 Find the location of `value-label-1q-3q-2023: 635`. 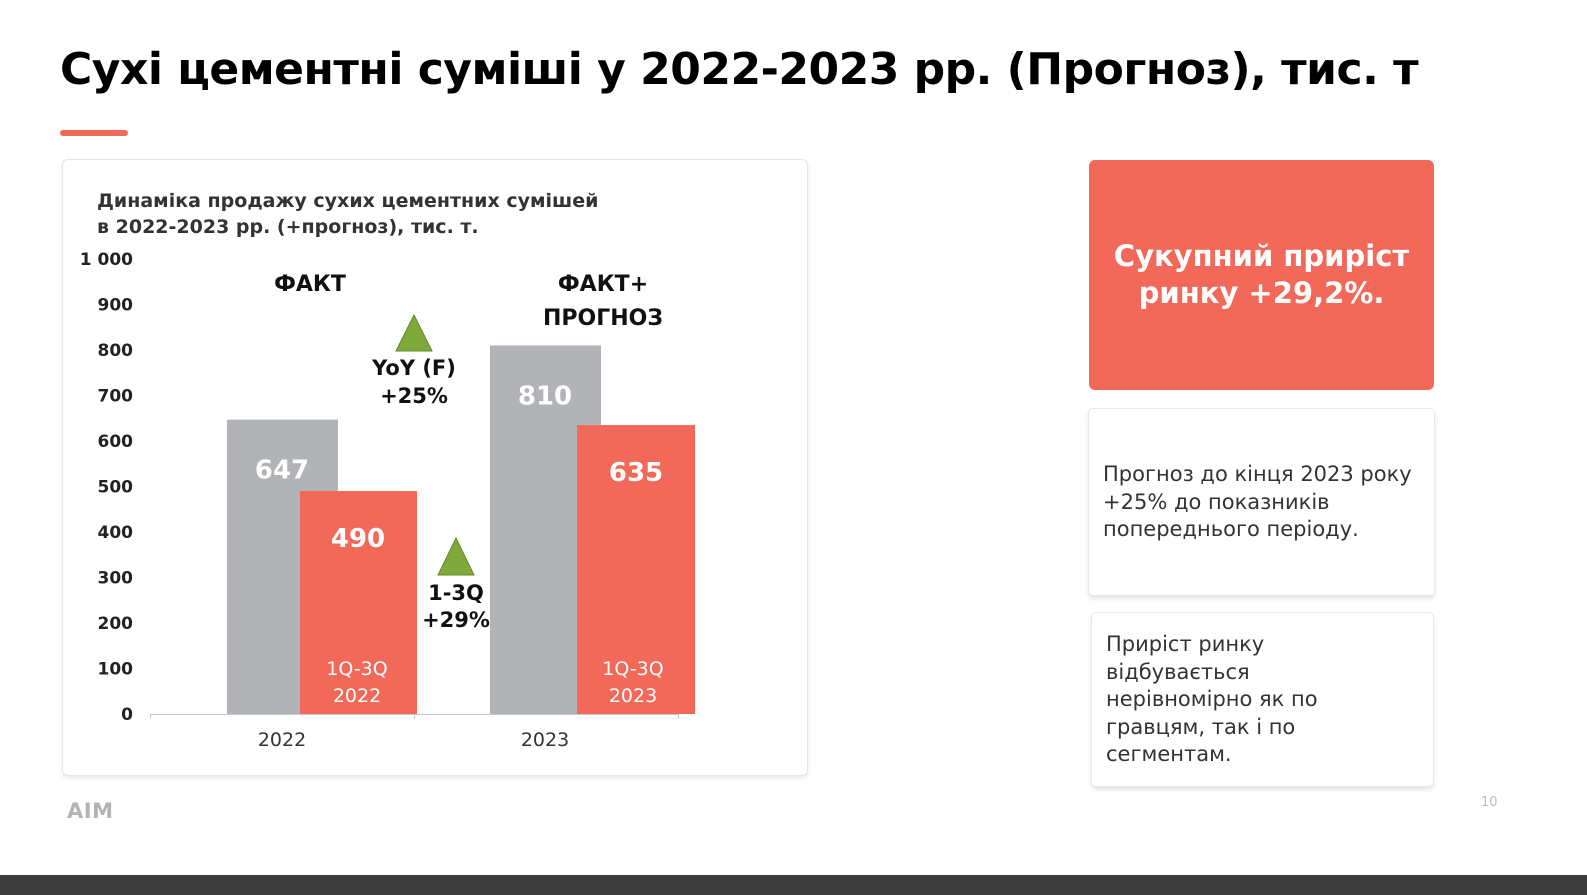

value-label-1q-3q-2023: 635 is located at coordinates (636, 473).